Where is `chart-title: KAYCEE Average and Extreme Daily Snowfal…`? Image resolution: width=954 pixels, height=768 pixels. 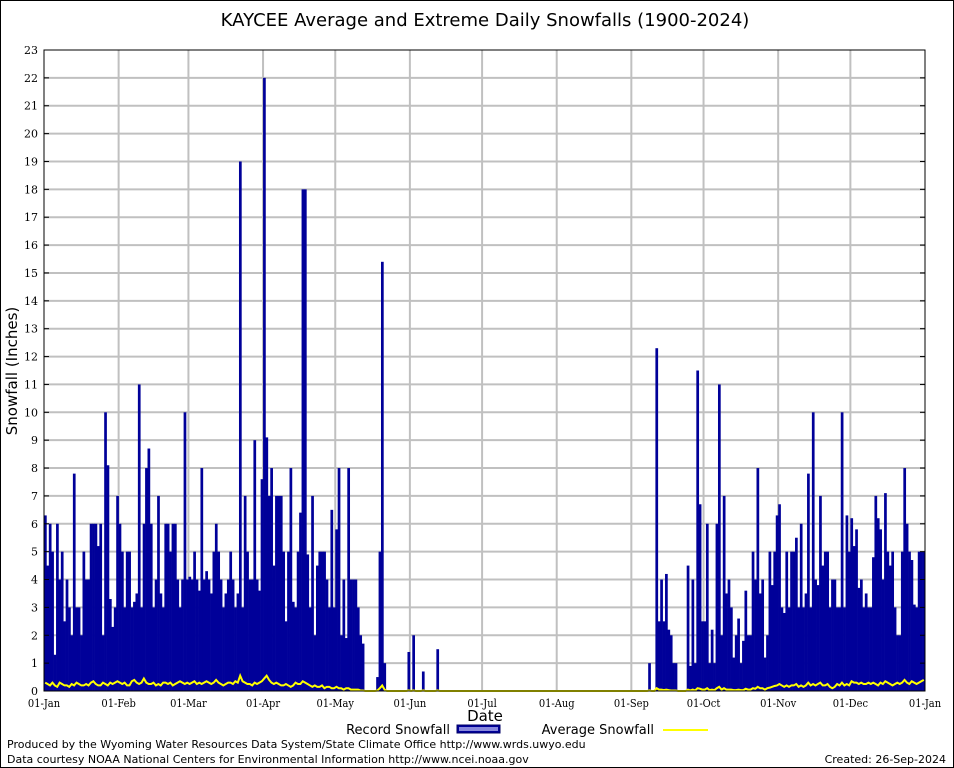
chart-title: KAYCEE Average and Extreme Daily Snowfal… is located at coordinates (485, 20).